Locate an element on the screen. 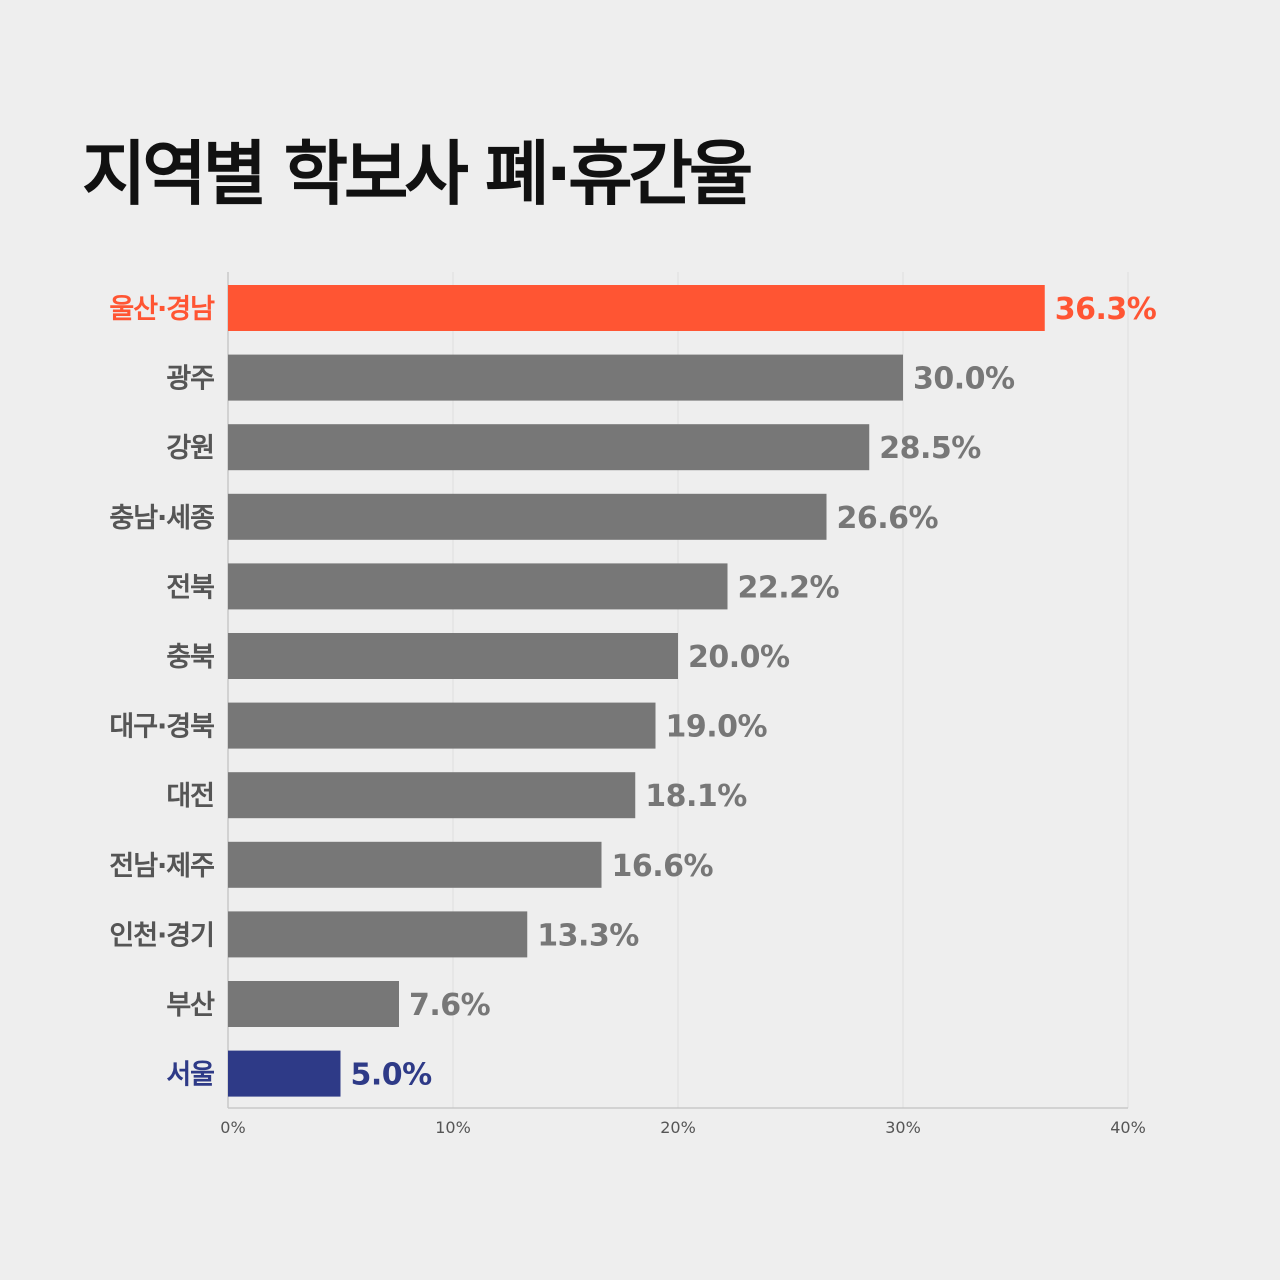 This screenshot has width=1280, height=1280. data-label: 20.0% is located at coordinates (739, 657).